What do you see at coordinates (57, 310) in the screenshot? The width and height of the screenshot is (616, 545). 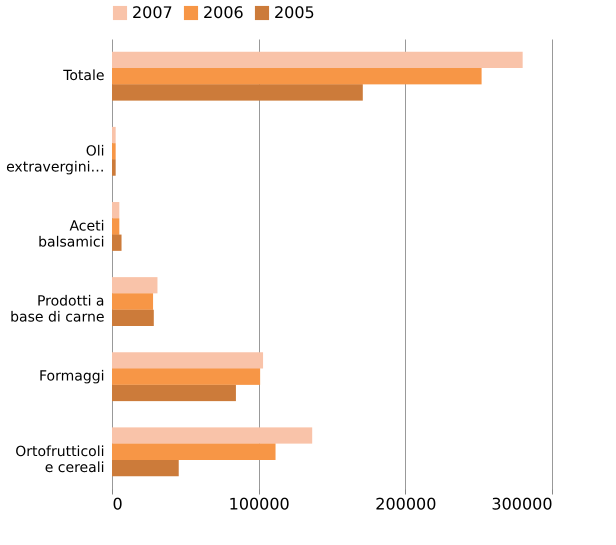 I see `y-tick-label: Prodotti a base di carne` at bounding box center [57, 310].